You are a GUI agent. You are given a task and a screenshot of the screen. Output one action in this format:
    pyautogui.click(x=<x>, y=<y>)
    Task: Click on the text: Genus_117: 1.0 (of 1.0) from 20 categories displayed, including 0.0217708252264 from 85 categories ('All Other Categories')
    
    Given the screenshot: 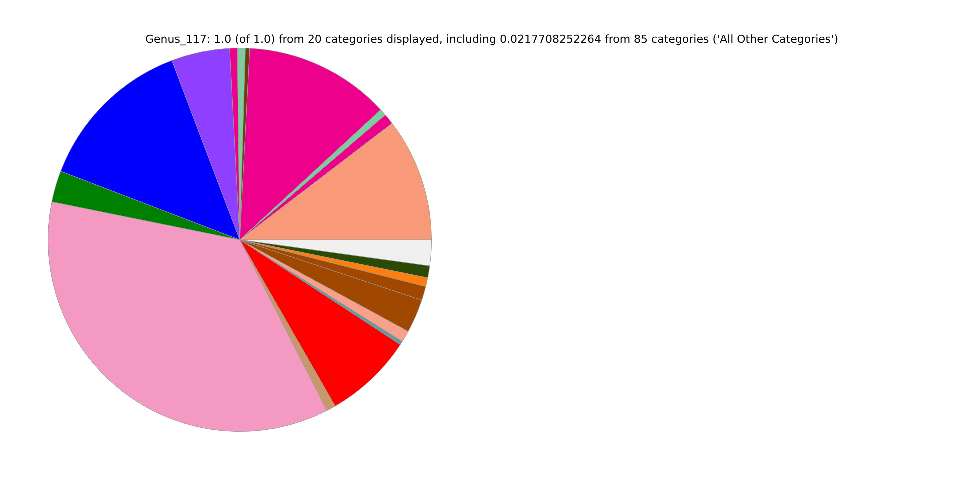 What is the action you would take?
    pyautogui.click(x=492, y=39)
    